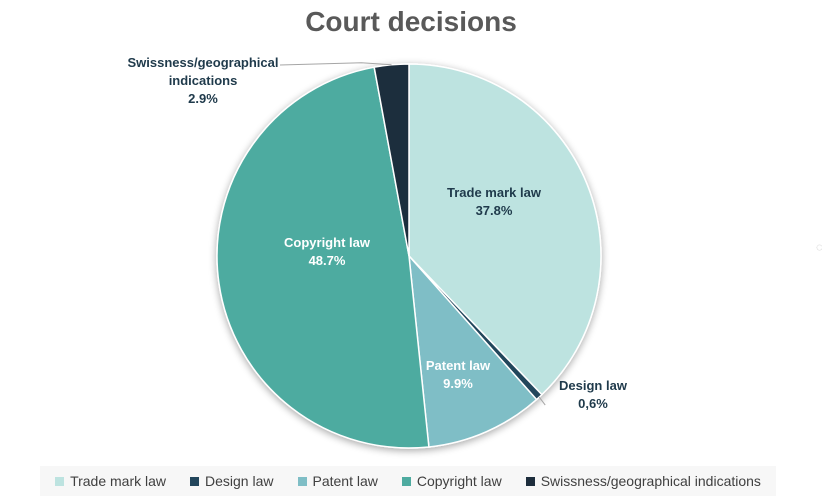  Describe the element at coordinates (202, 80) in the screenshot. I see `data-label-swissness-geographical-indications: Swissness/geographicalindications2.9%` at that location.